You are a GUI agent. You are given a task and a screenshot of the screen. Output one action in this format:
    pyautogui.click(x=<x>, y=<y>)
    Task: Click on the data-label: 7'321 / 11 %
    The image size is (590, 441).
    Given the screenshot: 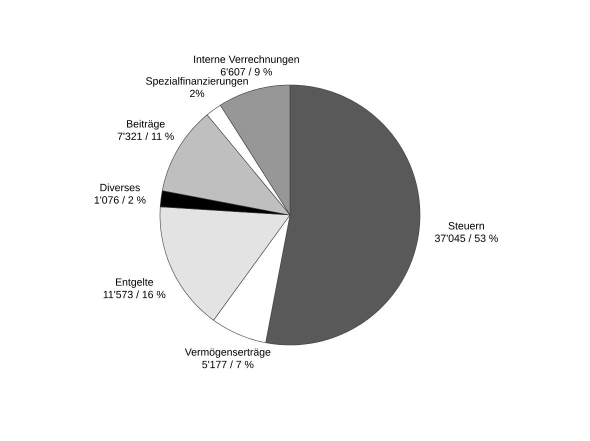 What is the action you would take?
    pyautogui.click(x=146, y=136)
    